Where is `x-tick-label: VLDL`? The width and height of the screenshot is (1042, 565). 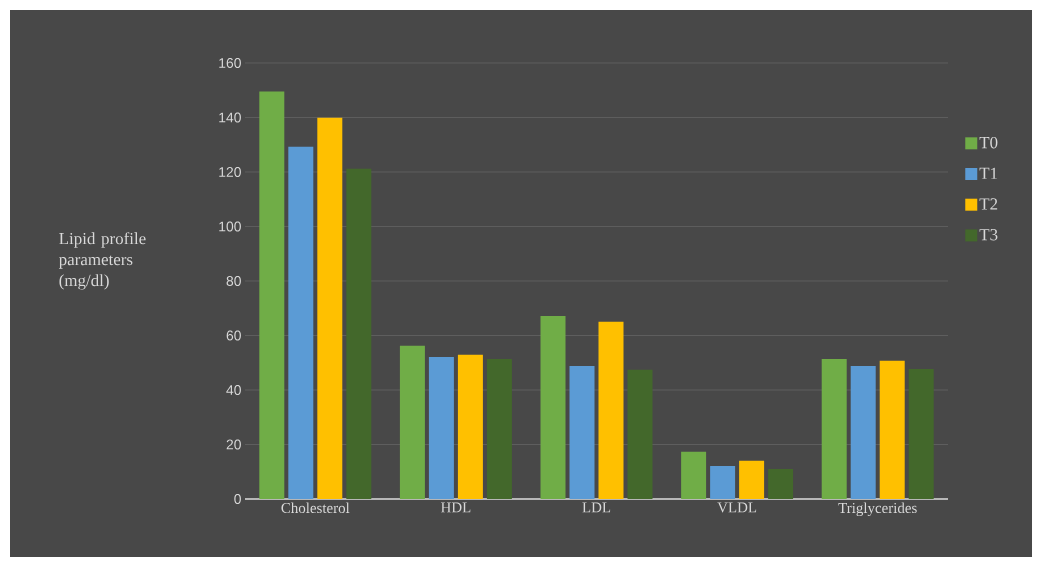
x-tick-label: VLDL is located at coordinates (737, 507).